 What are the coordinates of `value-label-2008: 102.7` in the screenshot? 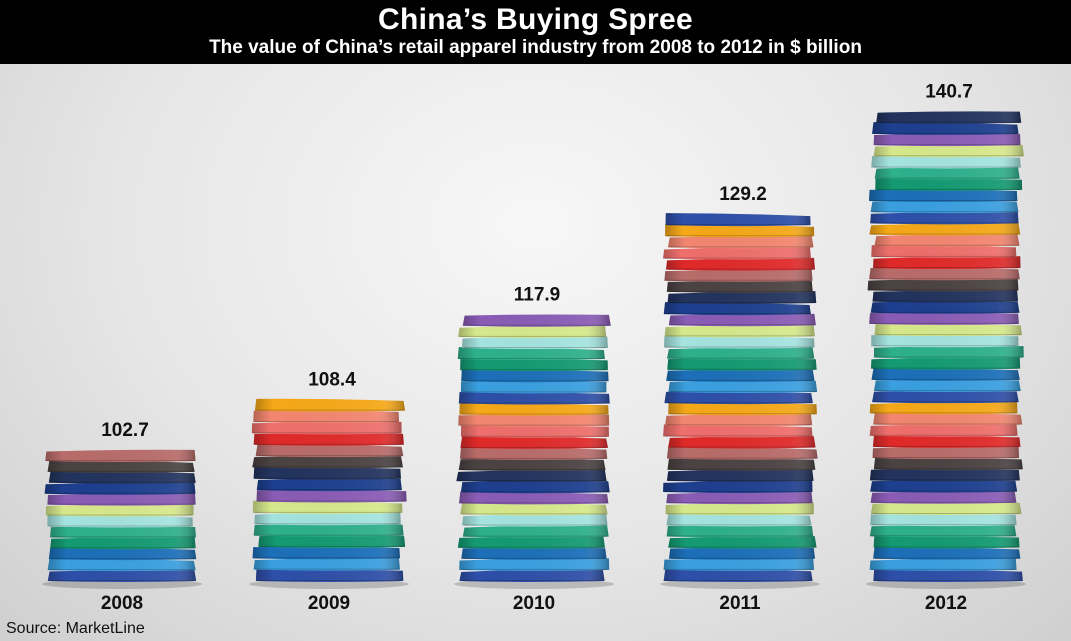 It's located at (125, 430).